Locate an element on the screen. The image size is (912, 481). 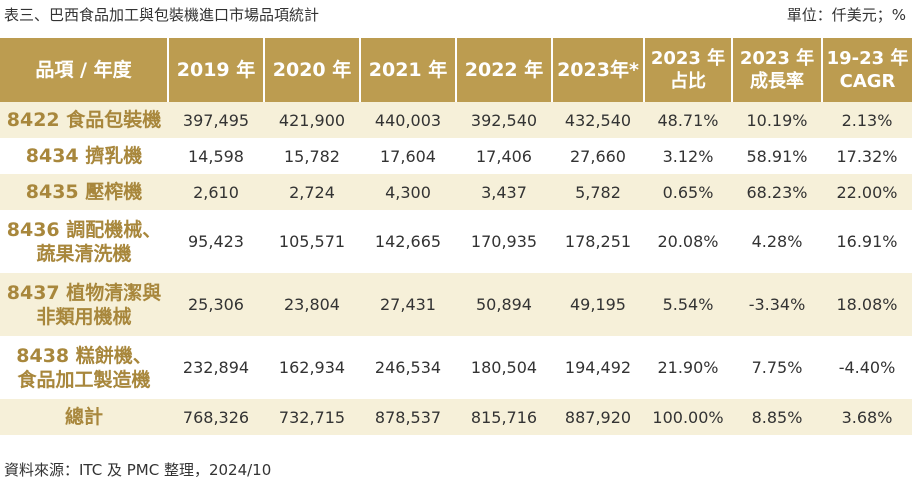
cell-2022: 815,716 is located at coordinates (504, 417).